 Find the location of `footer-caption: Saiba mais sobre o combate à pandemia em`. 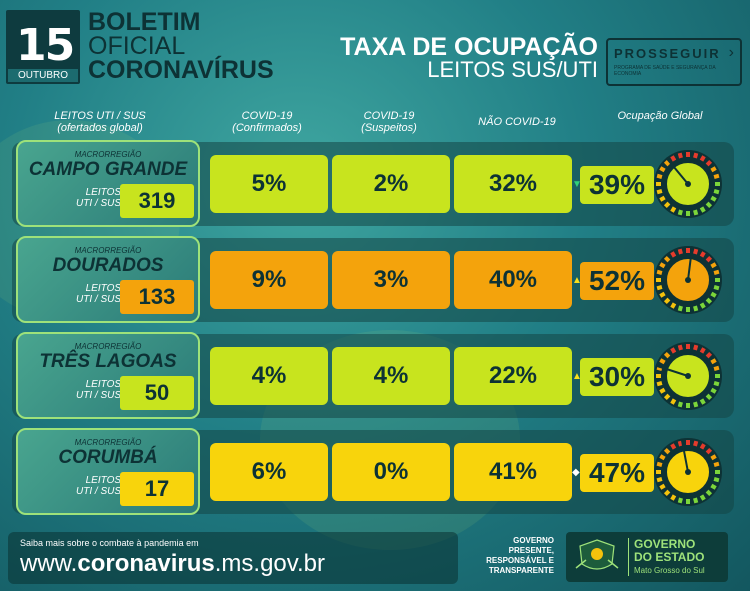

footer-caption: Saiba mais sobre o combate à pandemia em is located at coordinates (109, 543).